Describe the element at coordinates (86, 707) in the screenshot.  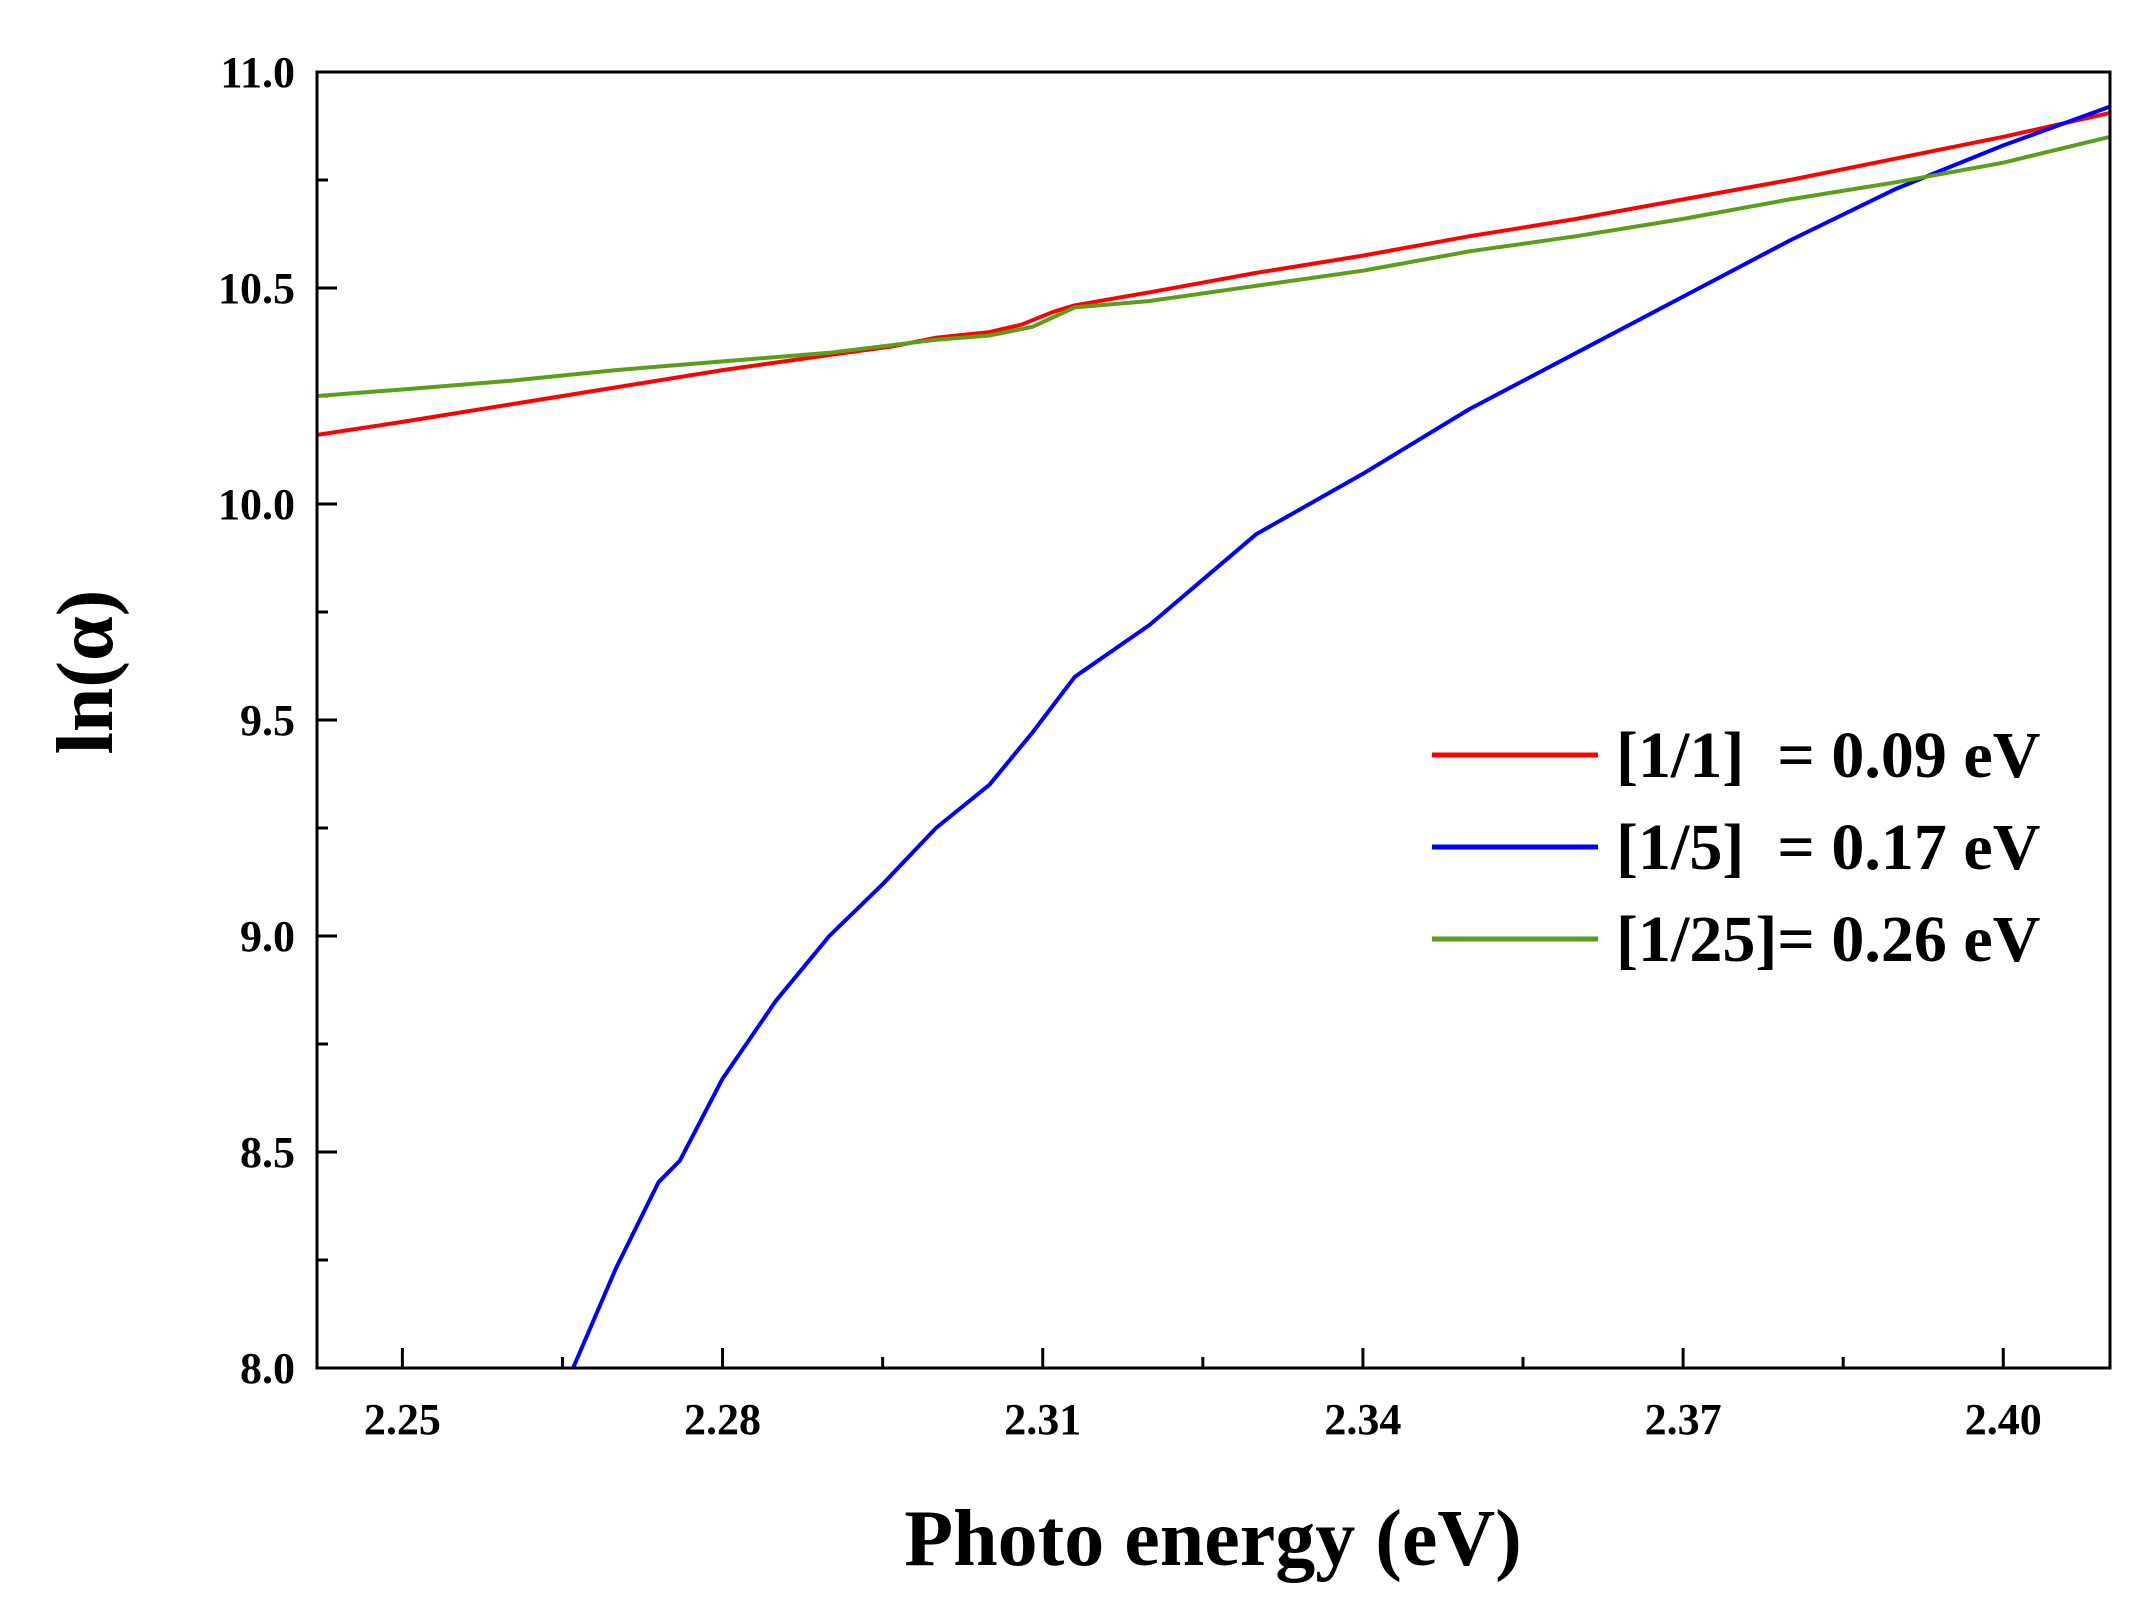
I see `y-axis-title-prefix: ln(` at that location.